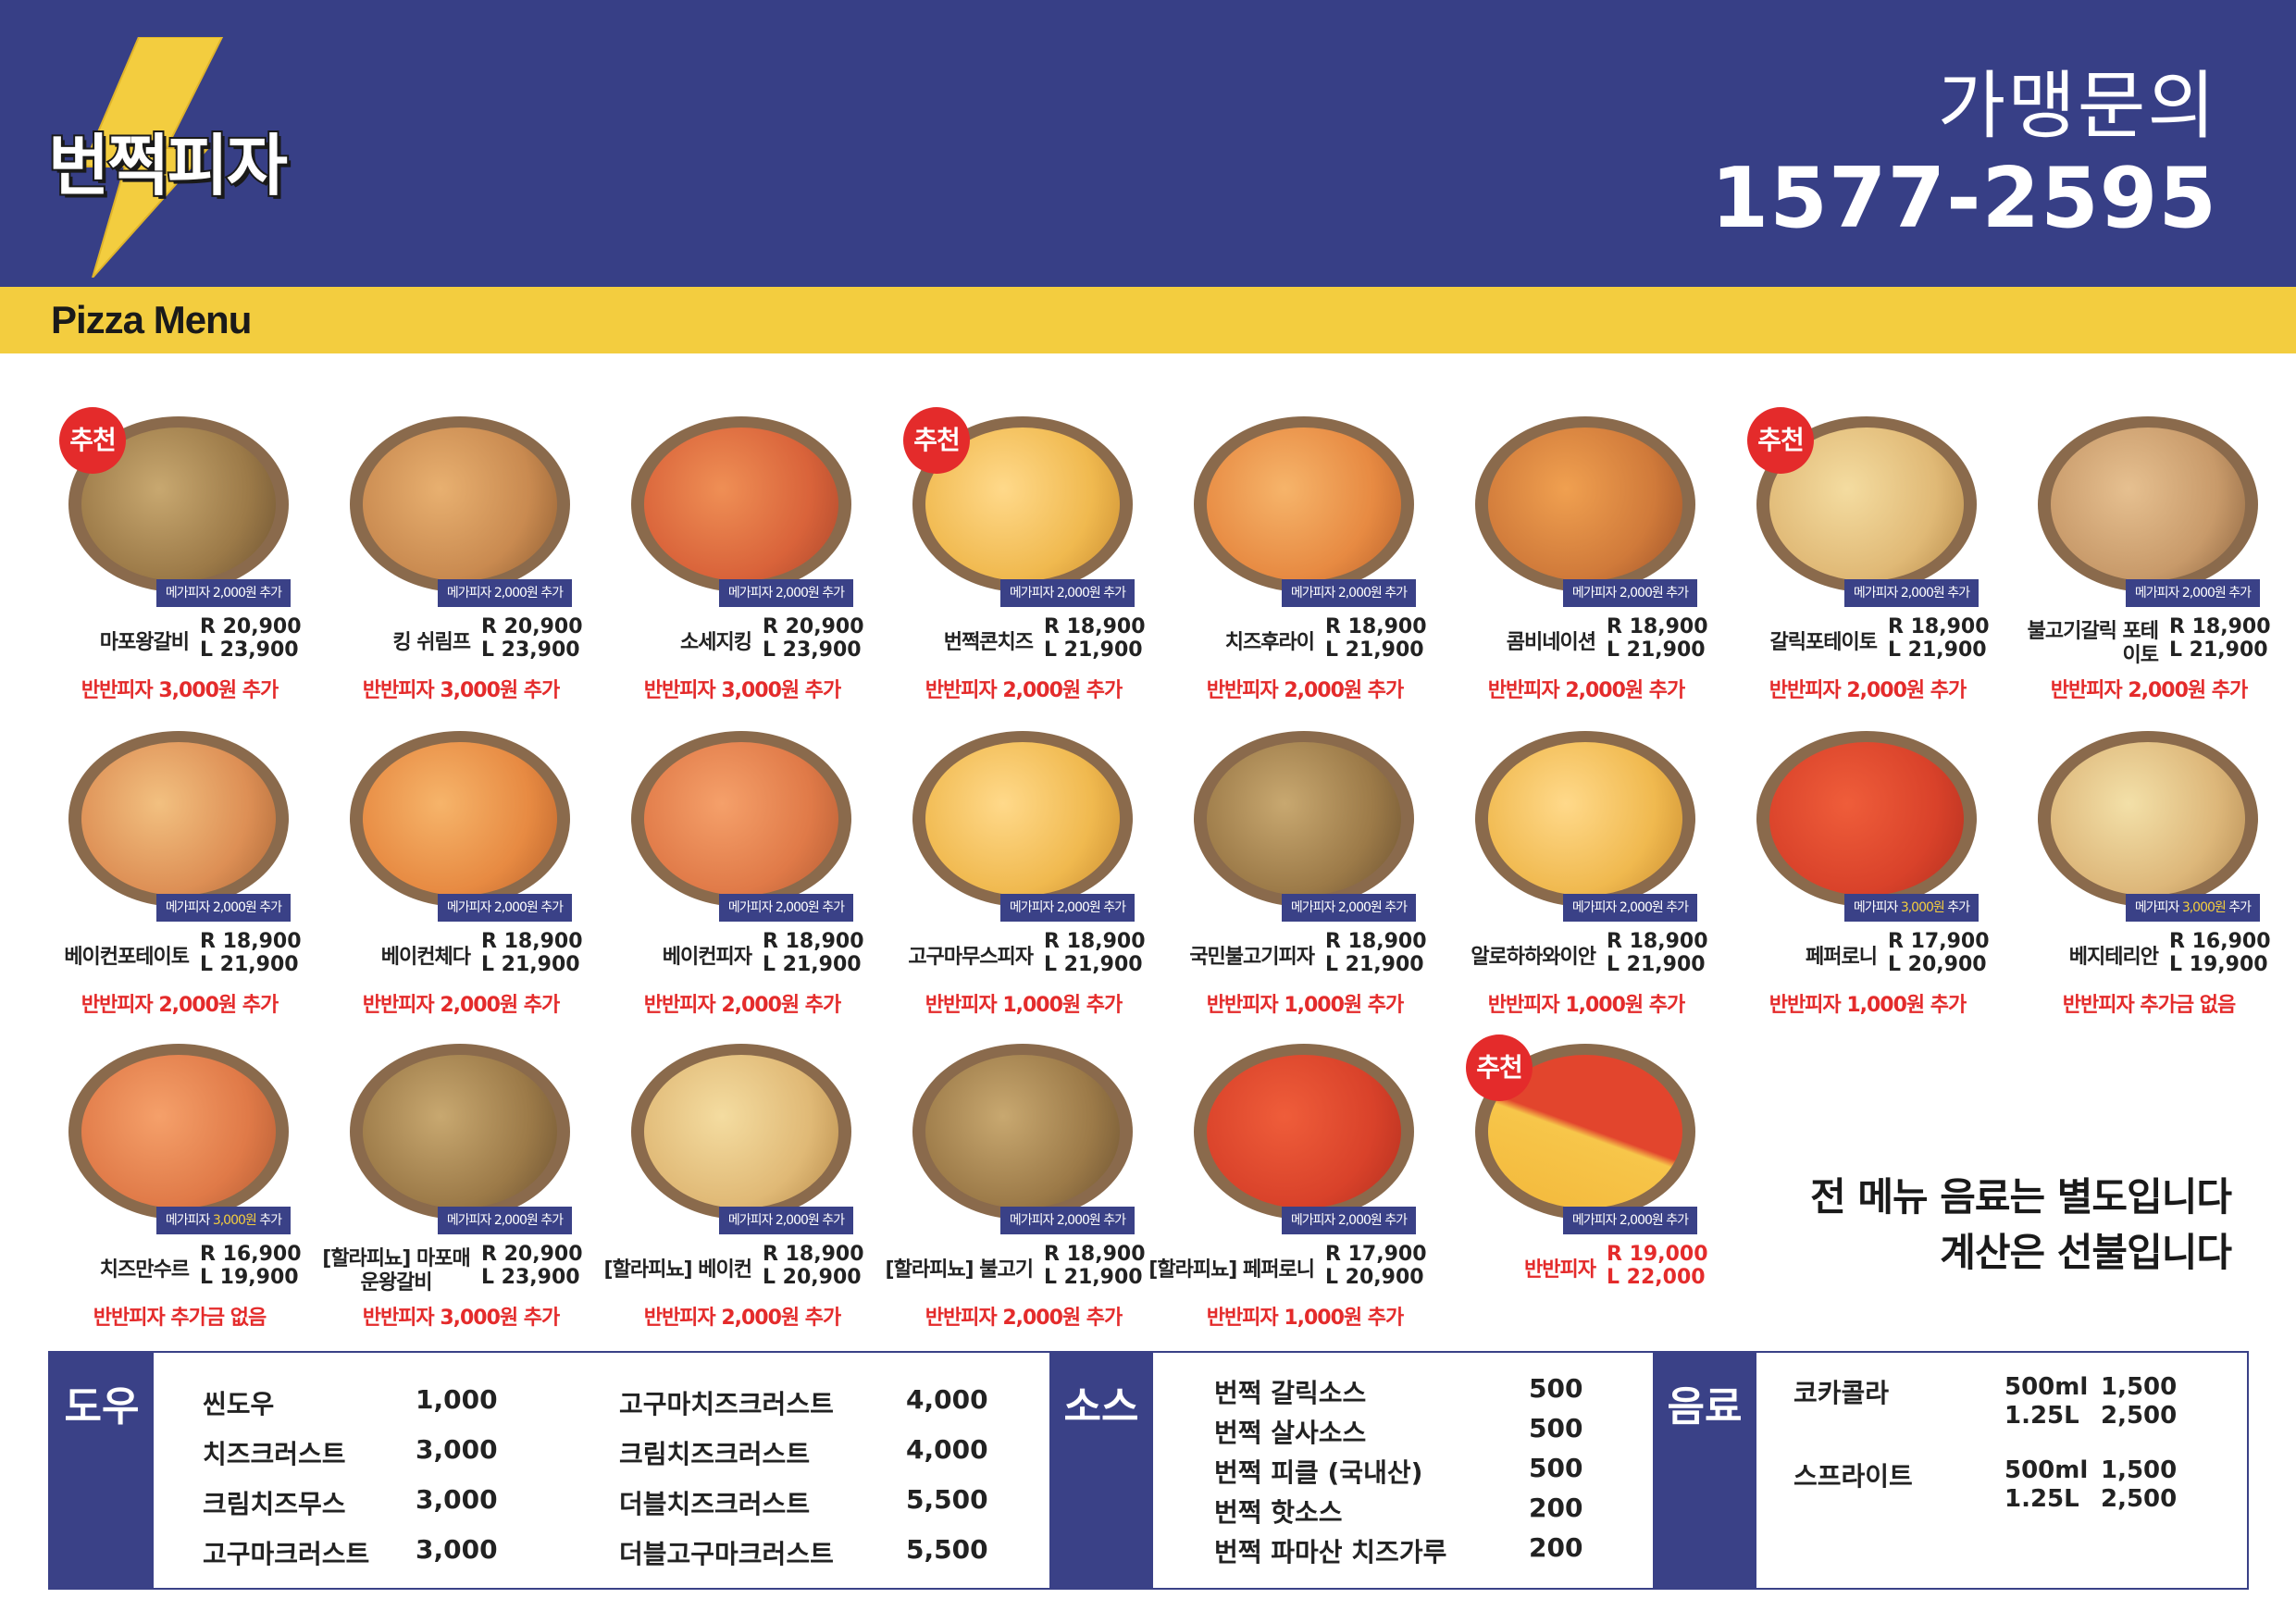  What do you see at coordinates (1399, 1430) in the screenshot?
I see `sauce-item: 번쩍 살사소스 500` at bounding box center [1399, 1430].